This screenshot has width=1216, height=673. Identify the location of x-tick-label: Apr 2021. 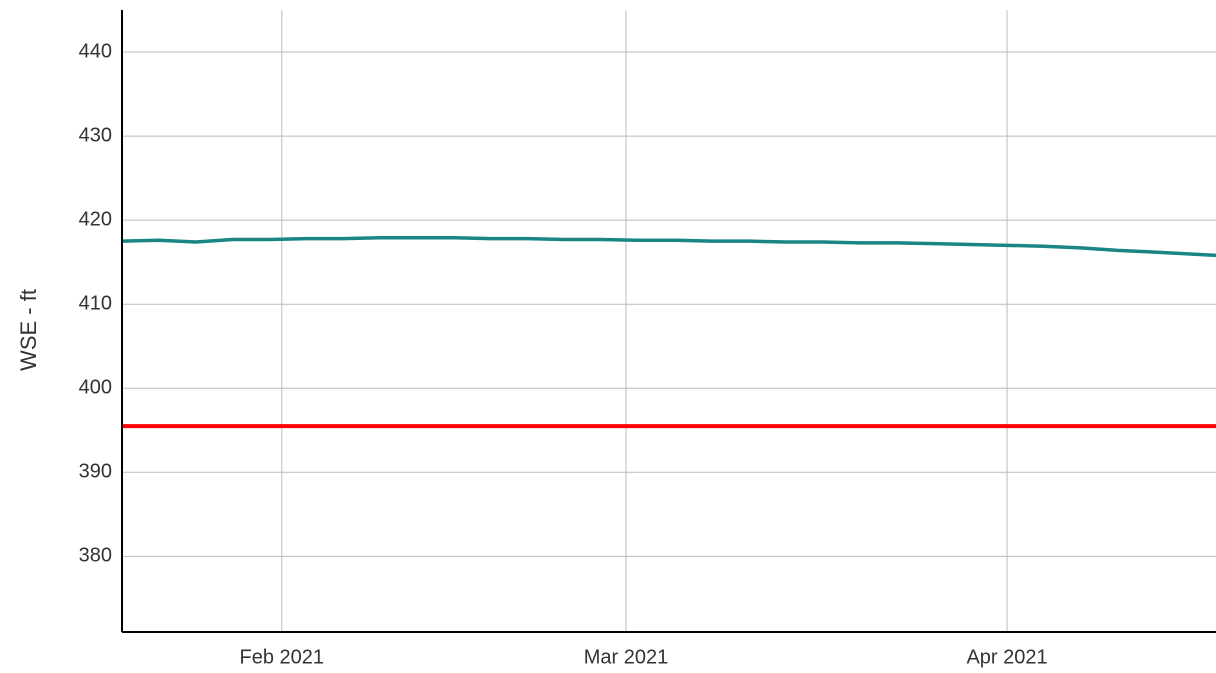
(1006, 657).